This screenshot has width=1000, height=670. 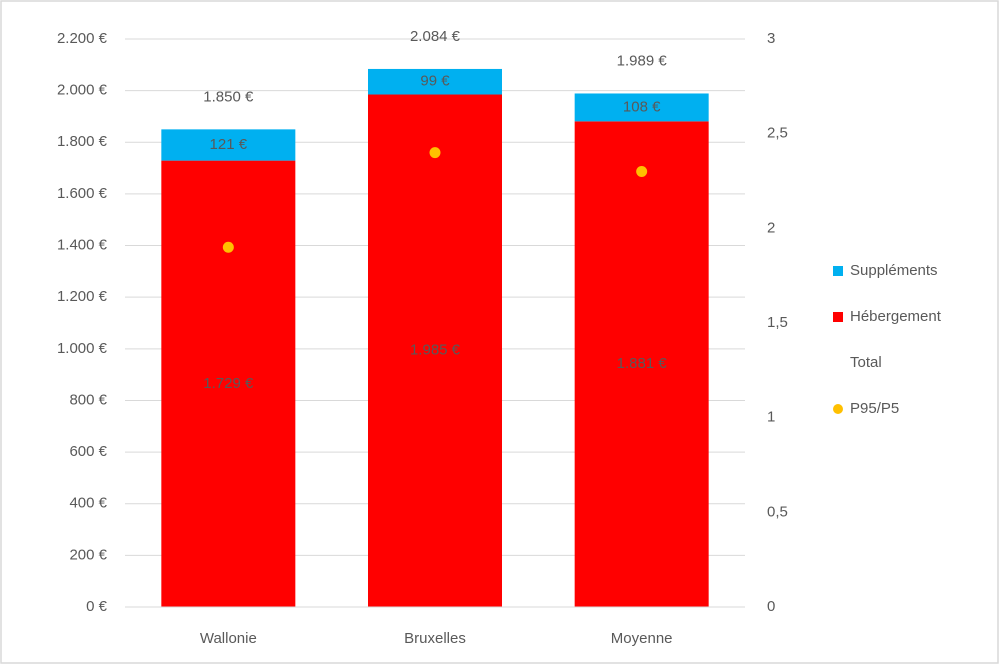 What do you see at coordinates (88, 554) in the screenshot?
I see `y-tick-label: 200 €` at bounding box center [88, 554].